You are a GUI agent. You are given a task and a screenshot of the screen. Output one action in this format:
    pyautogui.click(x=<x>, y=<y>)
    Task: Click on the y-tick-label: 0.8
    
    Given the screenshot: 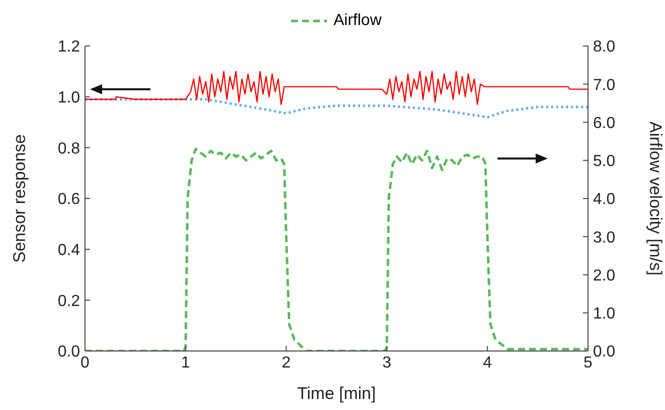 What is the action you would take?
    pyautogui.click(x=69, y=149)
    